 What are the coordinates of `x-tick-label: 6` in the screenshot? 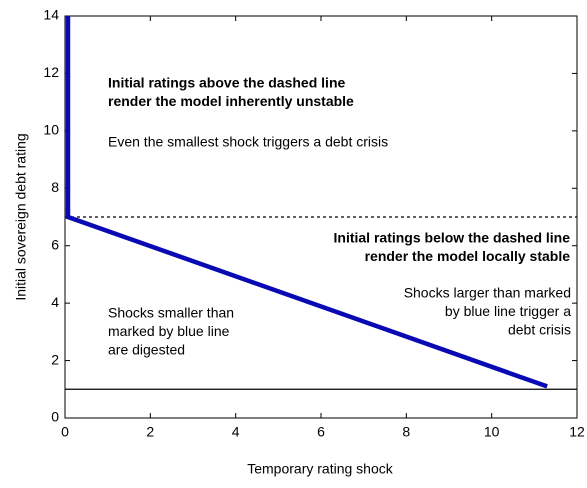 It's located at (321, 432).